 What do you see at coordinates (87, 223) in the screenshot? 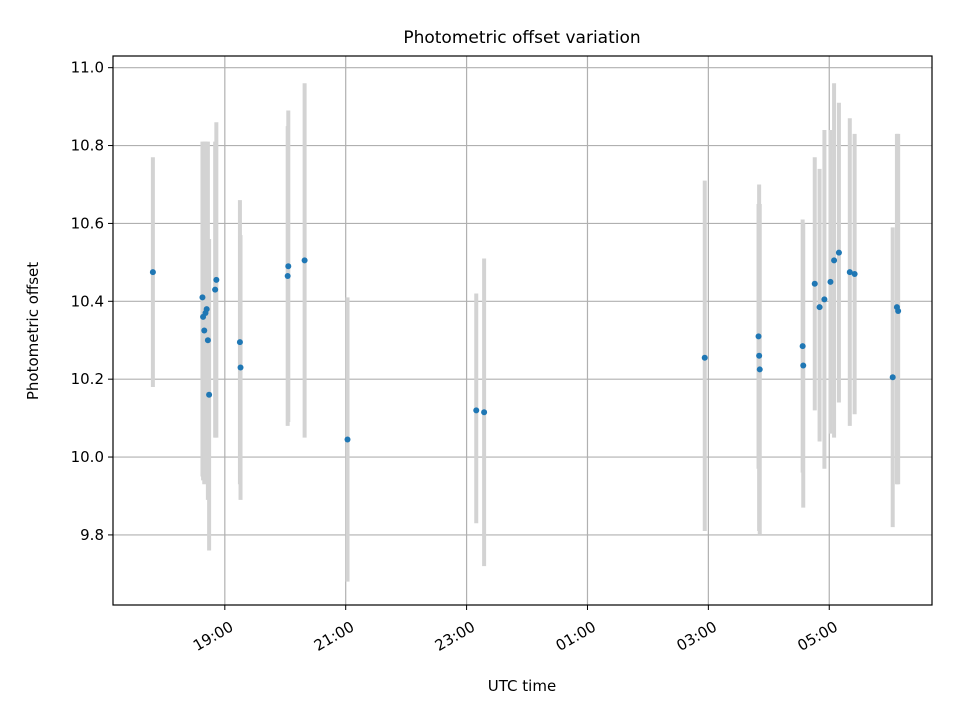
I see `y-tick-label: 10.6` at bounding box center [87, 223].